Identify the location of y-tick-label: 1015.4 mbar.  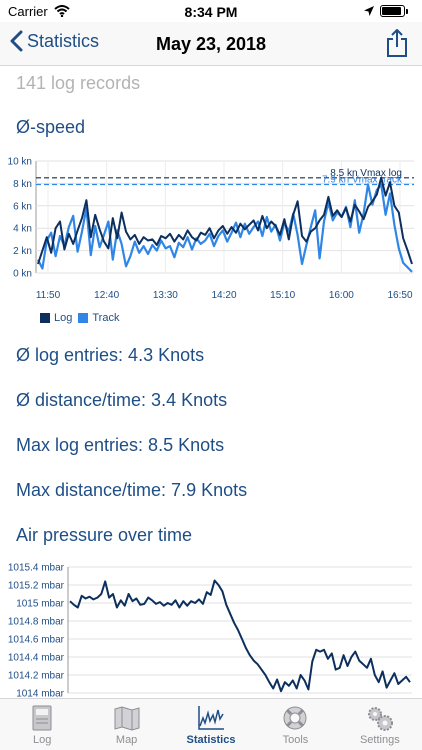
(36, 568).